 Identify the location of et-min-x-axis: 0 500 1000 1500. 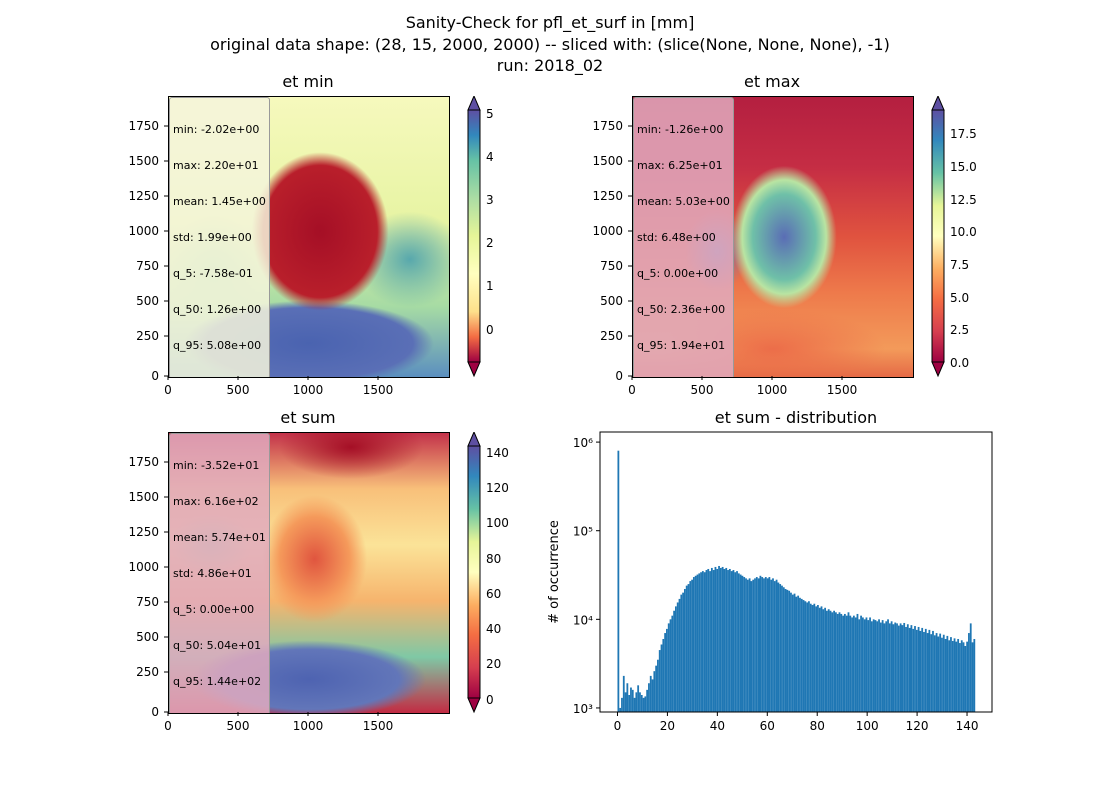
(278, 386).